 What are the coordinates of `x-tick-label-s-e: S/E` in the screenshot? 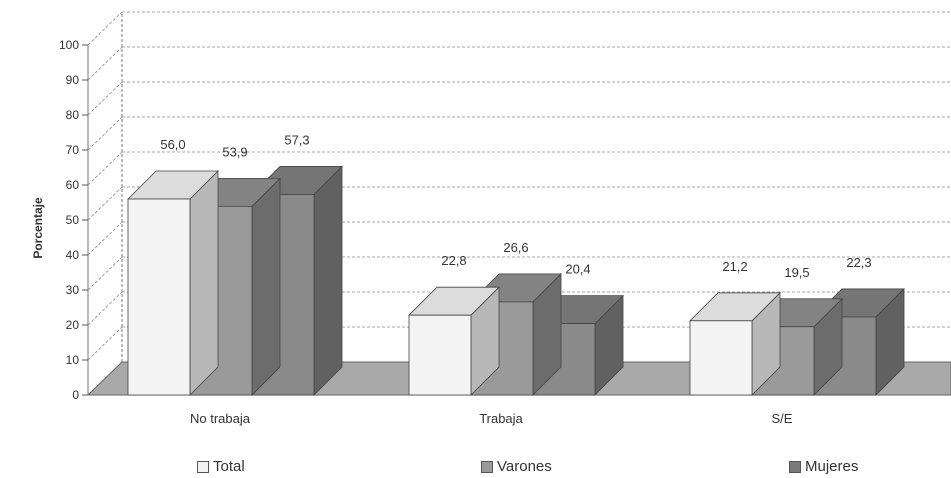 It's located at (782, 418).